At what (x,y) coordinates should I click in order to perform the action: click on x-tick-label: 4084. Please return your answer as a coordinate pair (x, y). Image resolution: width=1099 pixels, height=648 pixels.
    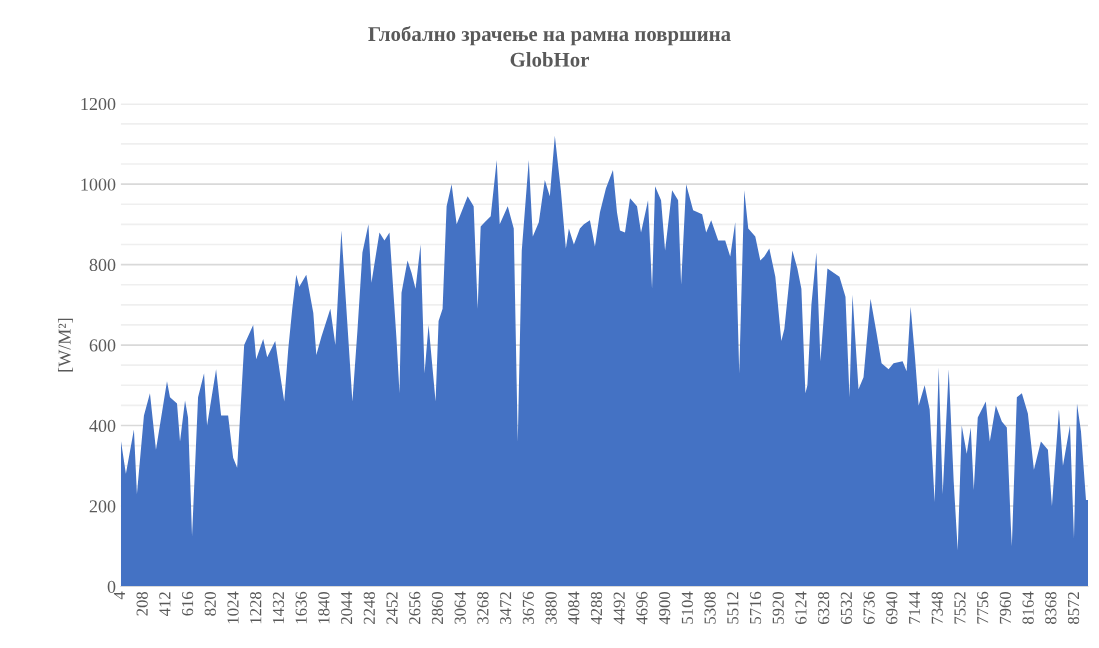
    Looking at the image, I should click on (574, 608).